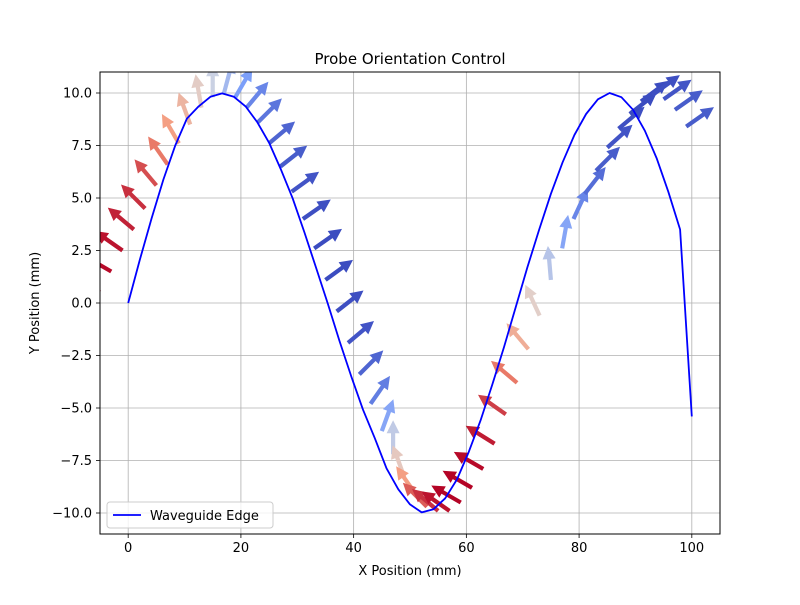  I want to click on y-tick-label: 10.0, so click(77, 94).